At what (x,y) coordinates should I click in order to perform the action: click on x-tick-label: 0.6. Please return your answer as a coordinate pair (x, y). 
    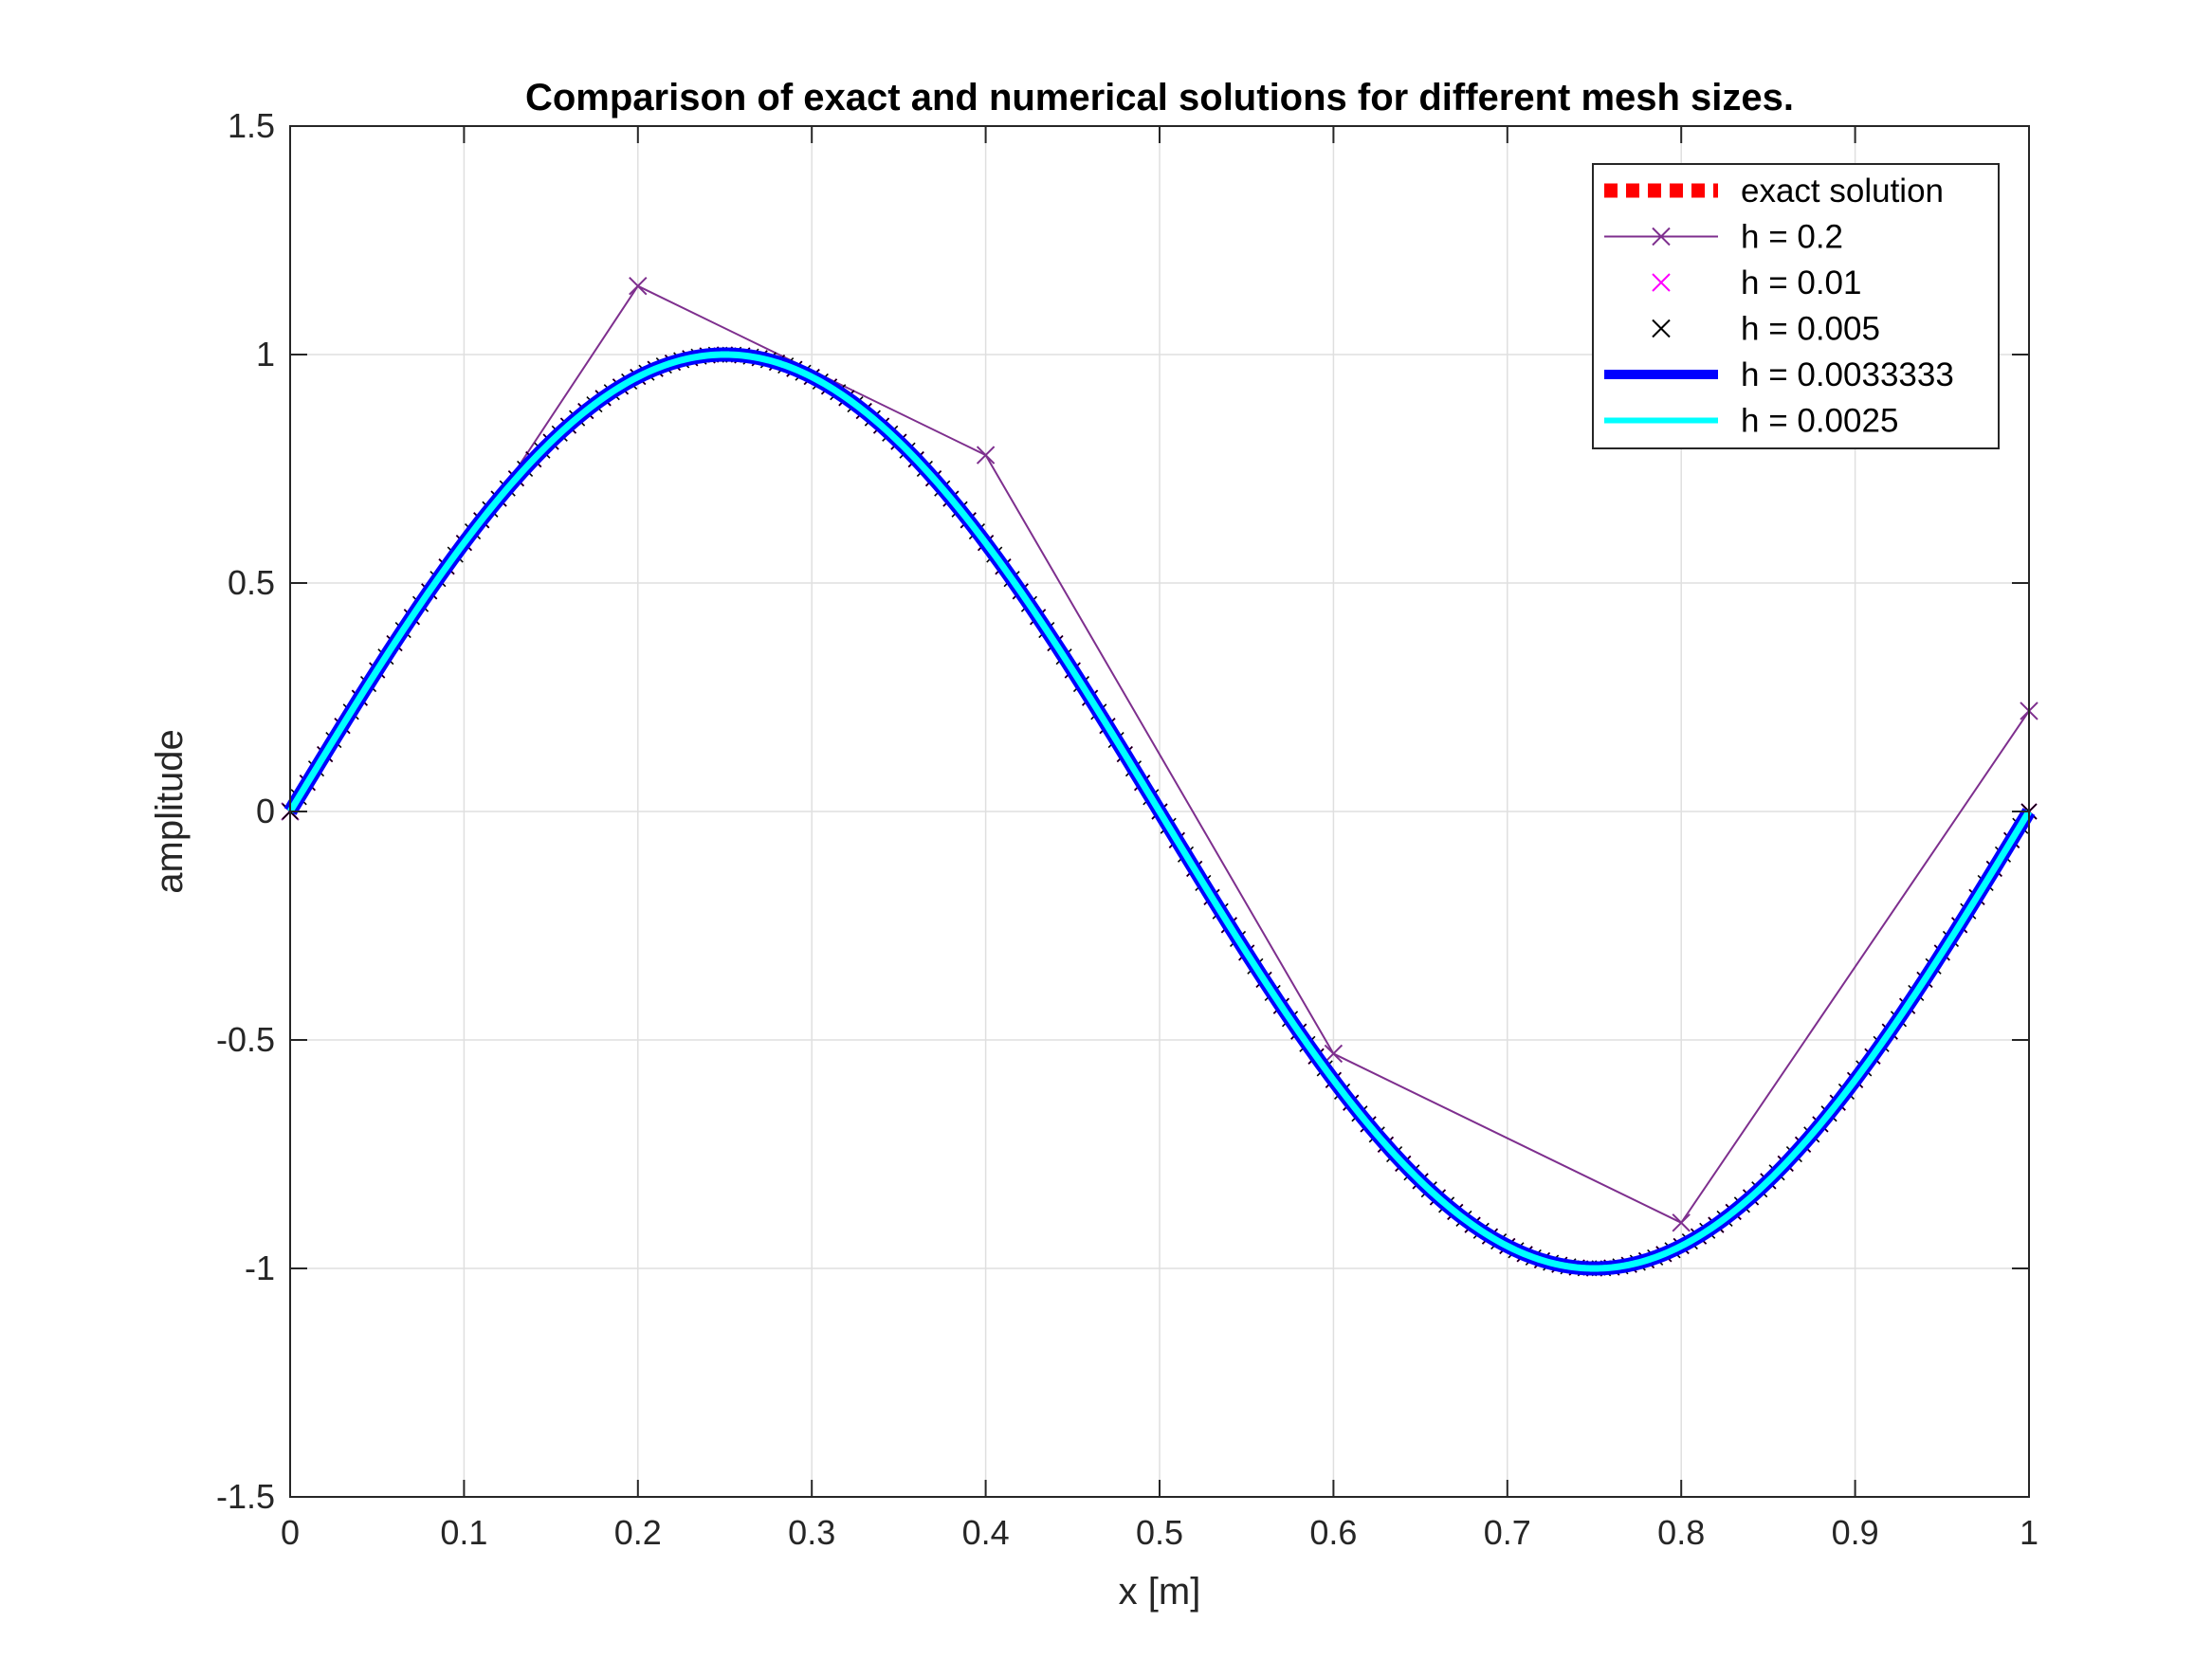
    Looking at the image, I should click on (1333, 1532).